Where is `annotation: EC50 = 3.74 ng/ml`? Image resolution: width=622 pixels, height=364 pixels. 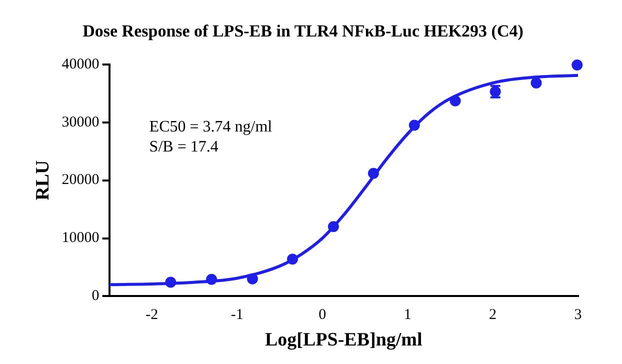
annotation: EC50 = 3.74 ng/ml is located at coordinates (211, 127).